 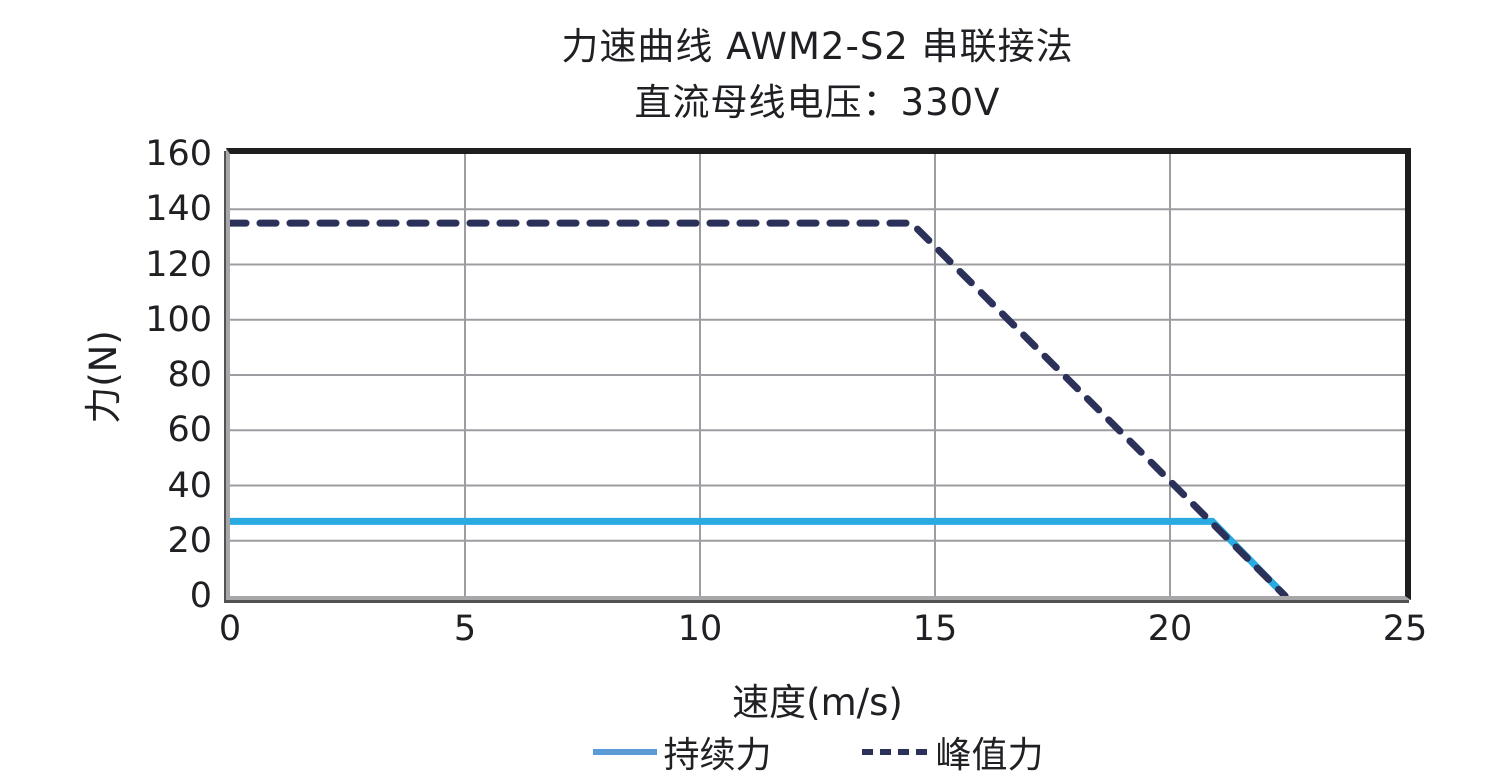 I want to click on x-tick-label: 20, so click(x=1170, y=629).